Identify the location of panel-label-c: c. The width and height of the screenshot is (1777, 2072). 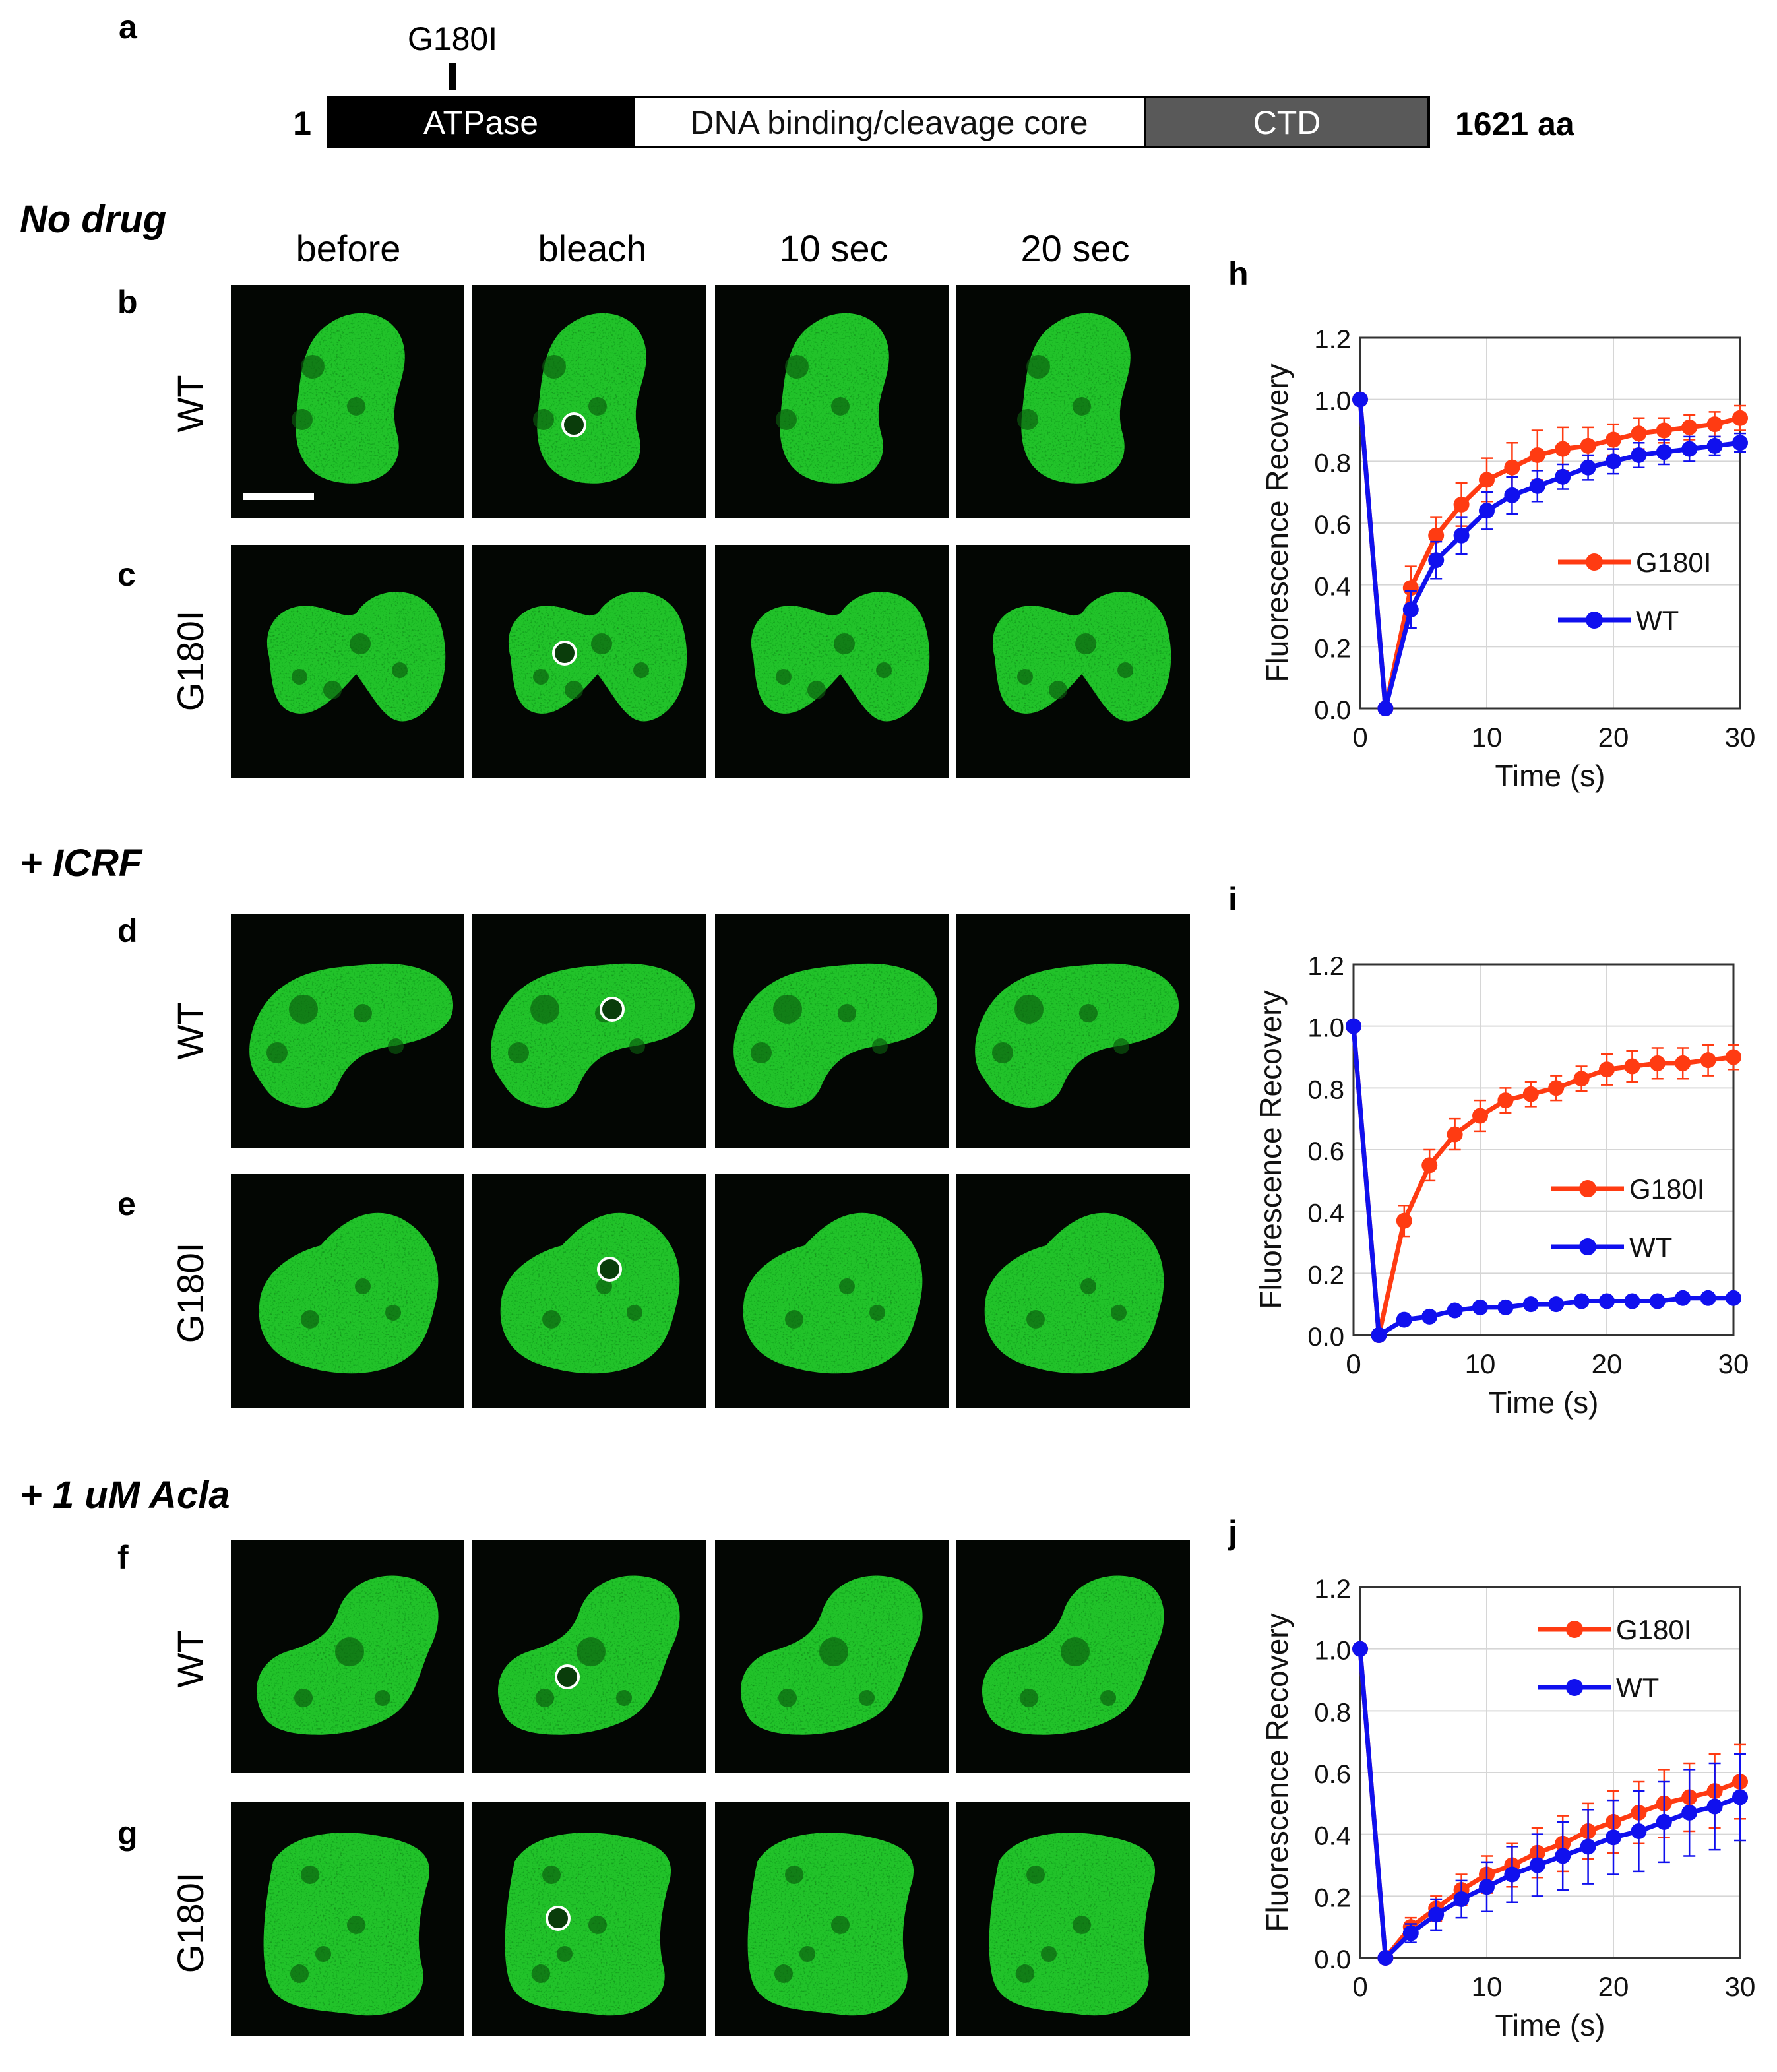
(126, 574).